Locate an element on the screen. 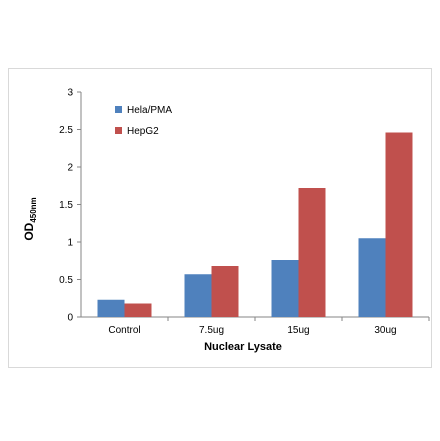 The height and width of the screenshot is (441, 440). y-axis-title-sub: 450nm is located at coordinates (33, 209).